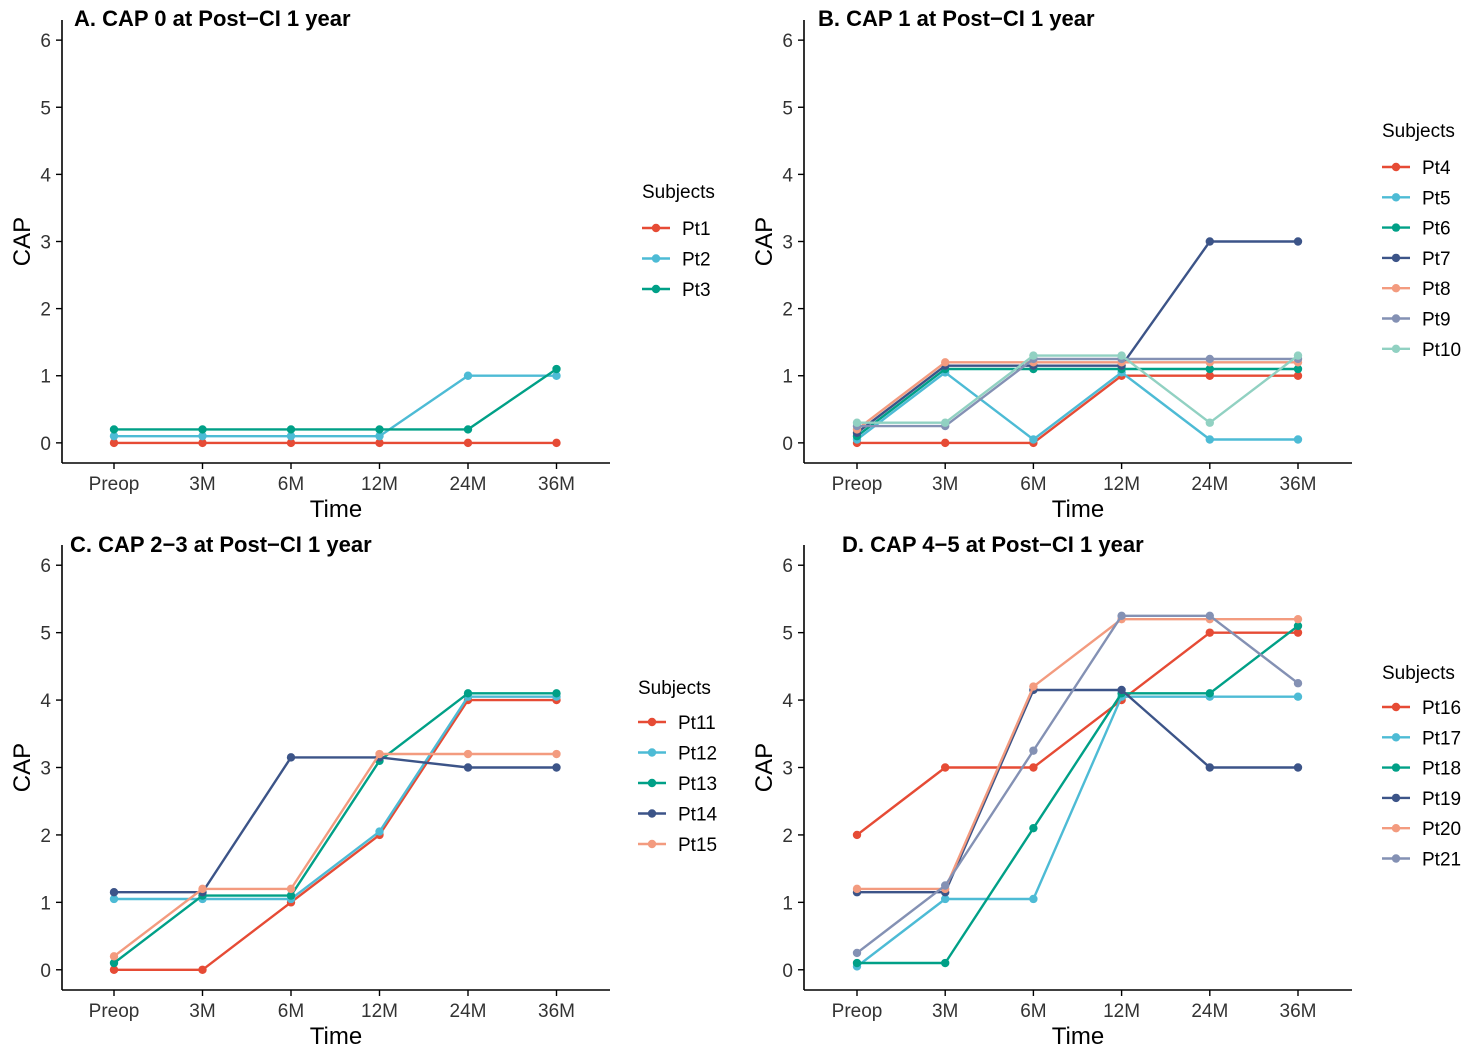 Image resolution: width=1483 pixels, height=1050 pixels. I want to click on legend-key-point-pt15, so click(652, 844).